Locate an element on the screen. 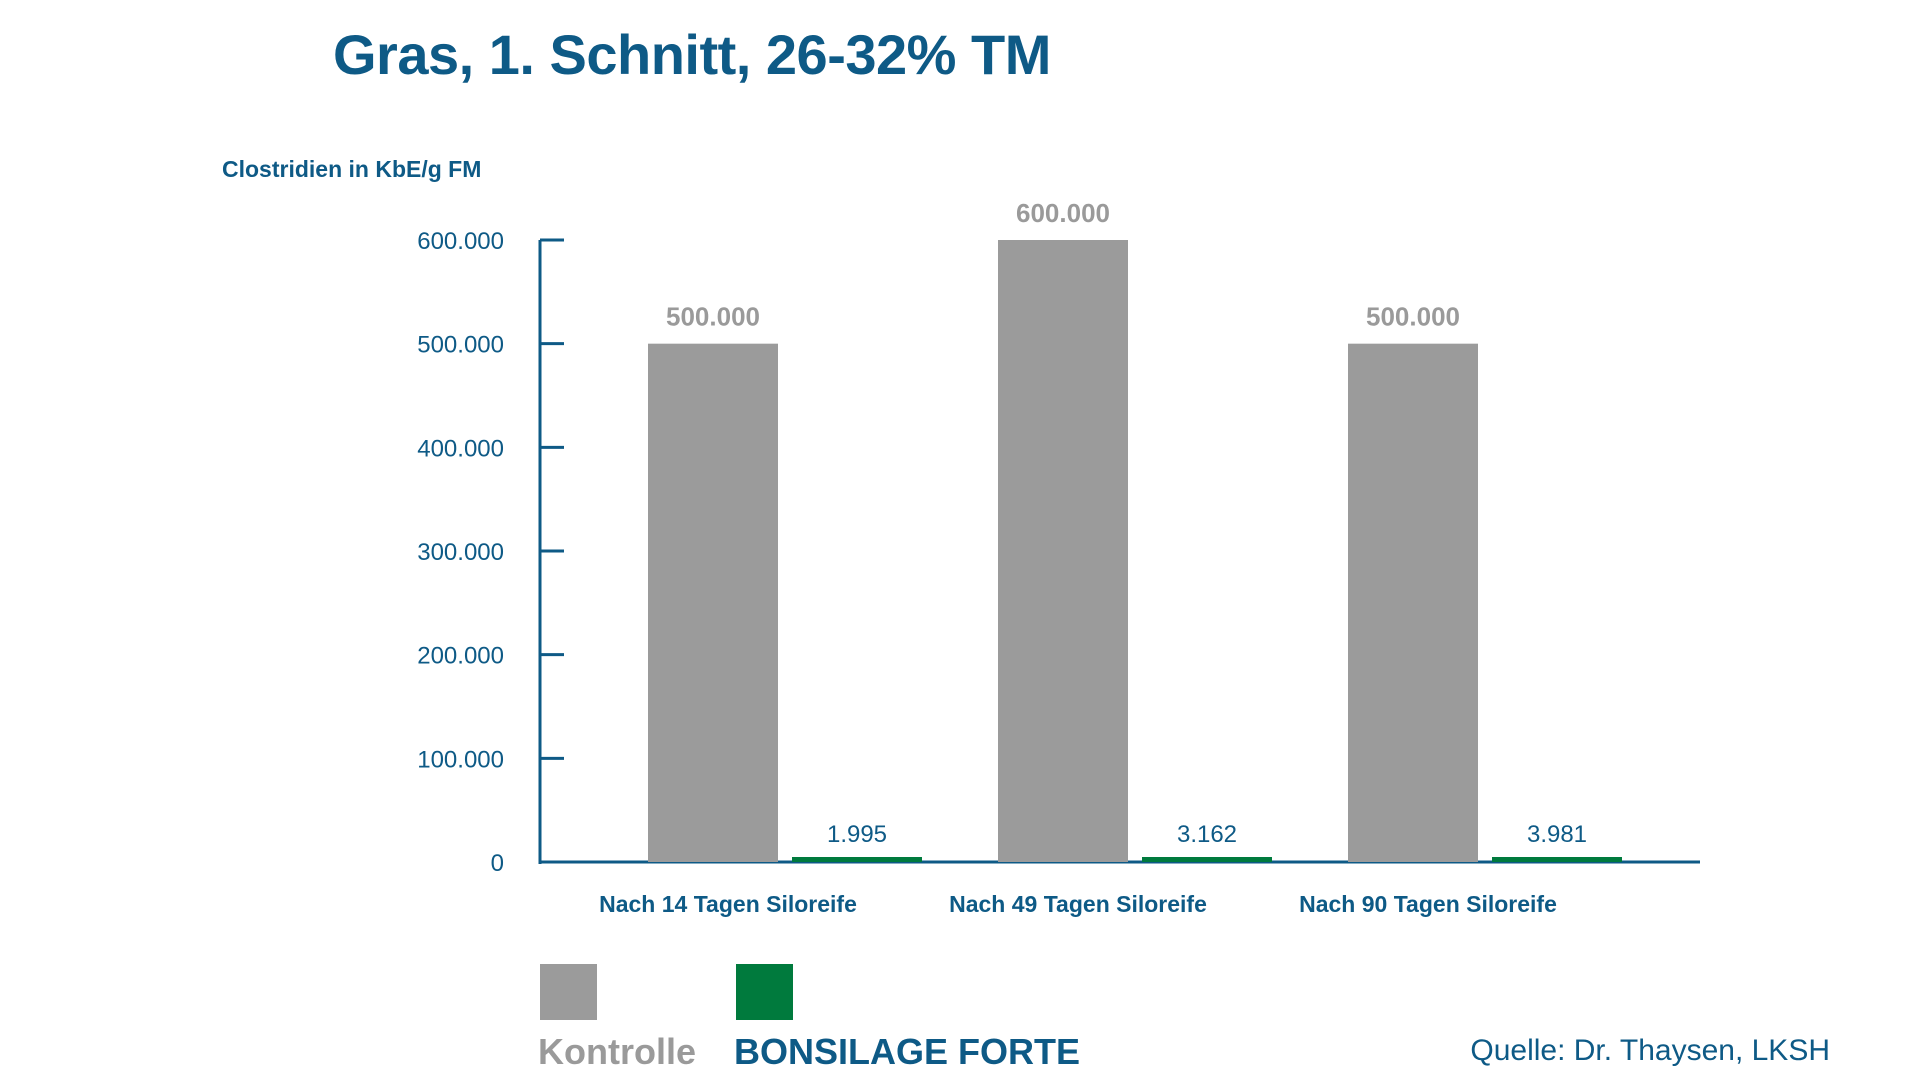 The height and width of the screenshot is (1080, 1920). source-note: Quelle: Dr. Thaysen, LKSH is located at coordinates (1650, 1050).